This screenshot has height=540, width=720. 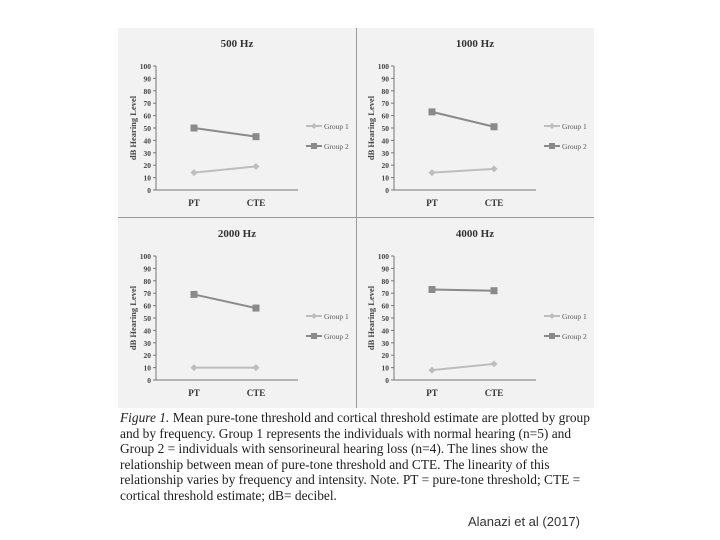 I want to click on panel-divider-horizontal, so click(x=356, y=217).